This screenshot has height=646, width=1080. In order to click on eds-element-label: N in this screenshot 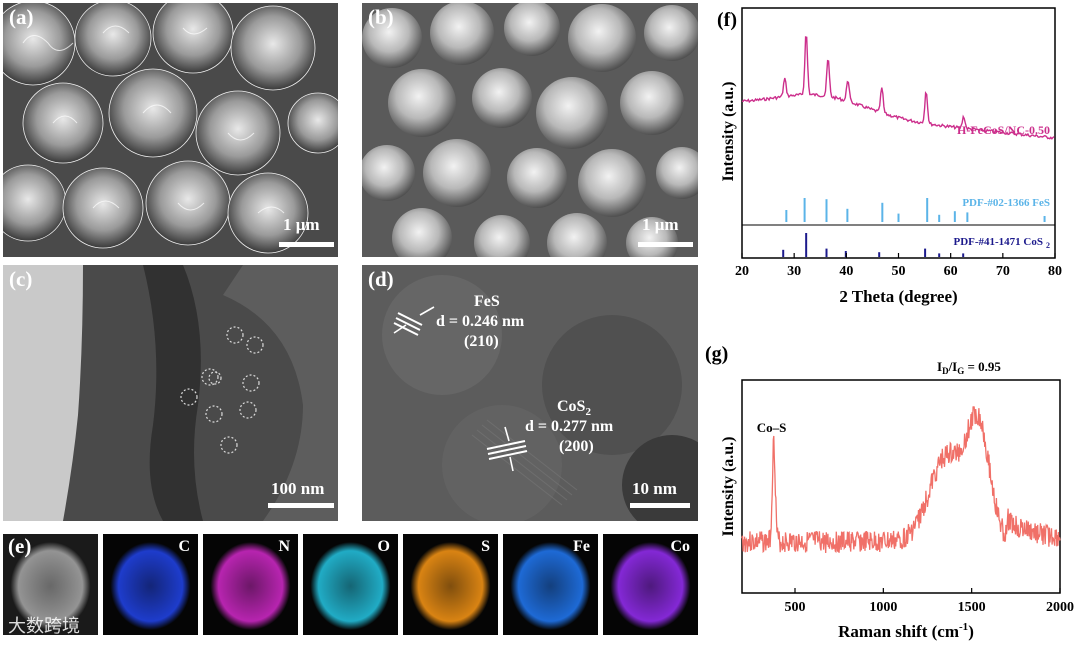, I will do `click(284, 546)`.